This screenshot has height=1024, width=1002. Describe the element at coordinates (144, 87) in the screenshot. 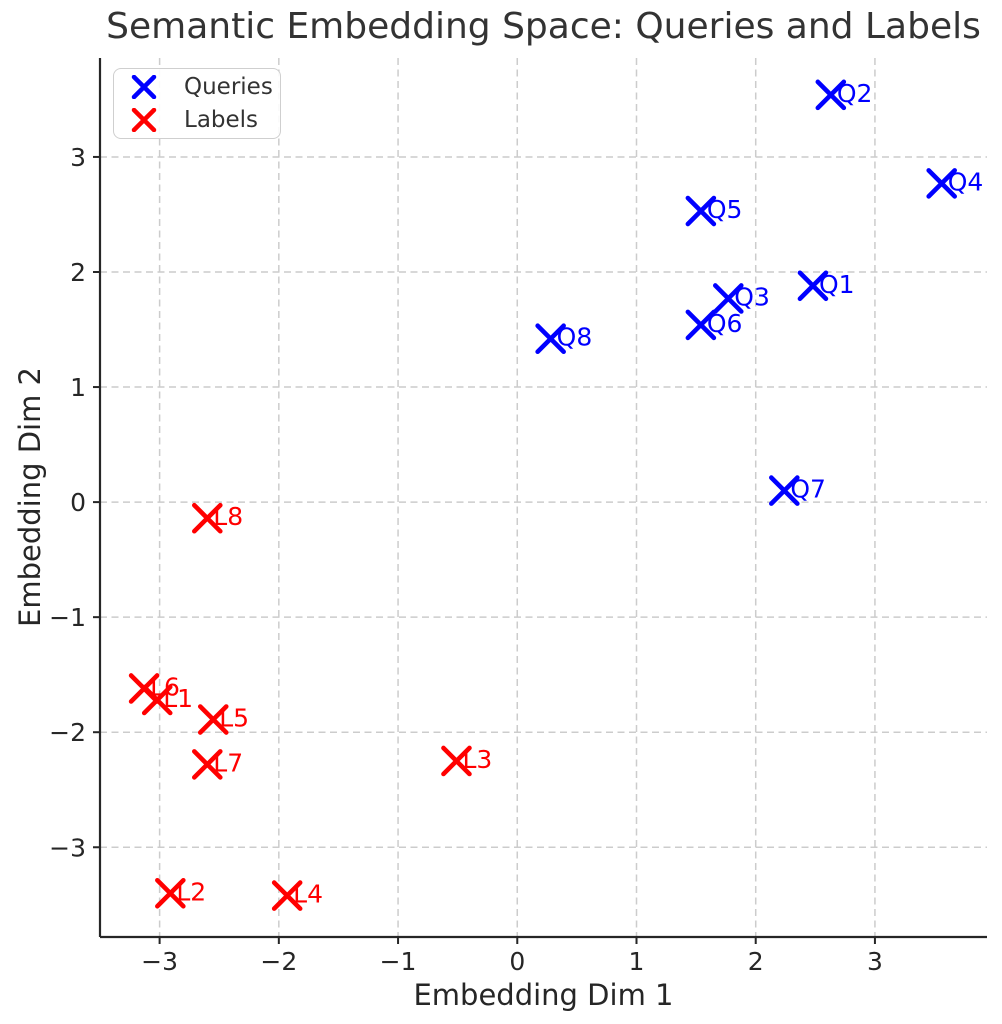

I see `queries-x-marker-icon` at that location.